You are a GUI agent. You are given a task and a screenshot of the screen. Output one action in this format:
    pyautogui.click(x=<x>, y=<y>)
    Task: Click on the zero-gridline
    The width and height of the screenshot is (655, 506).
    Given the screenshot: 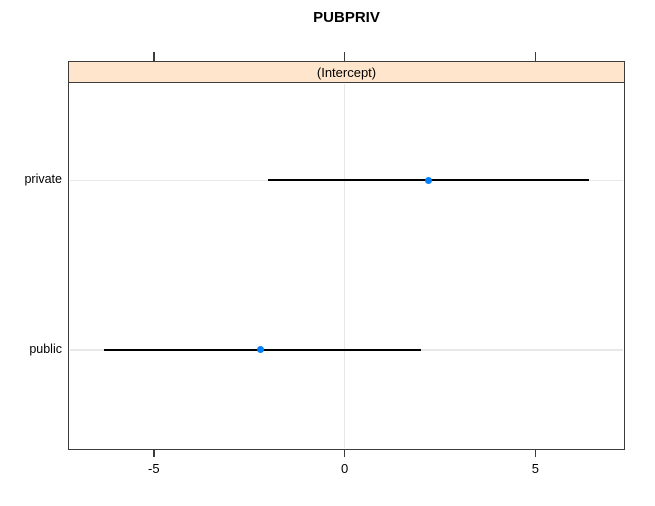 What is the action you would take?
    pyautogui.click(x=344, y=266)
    